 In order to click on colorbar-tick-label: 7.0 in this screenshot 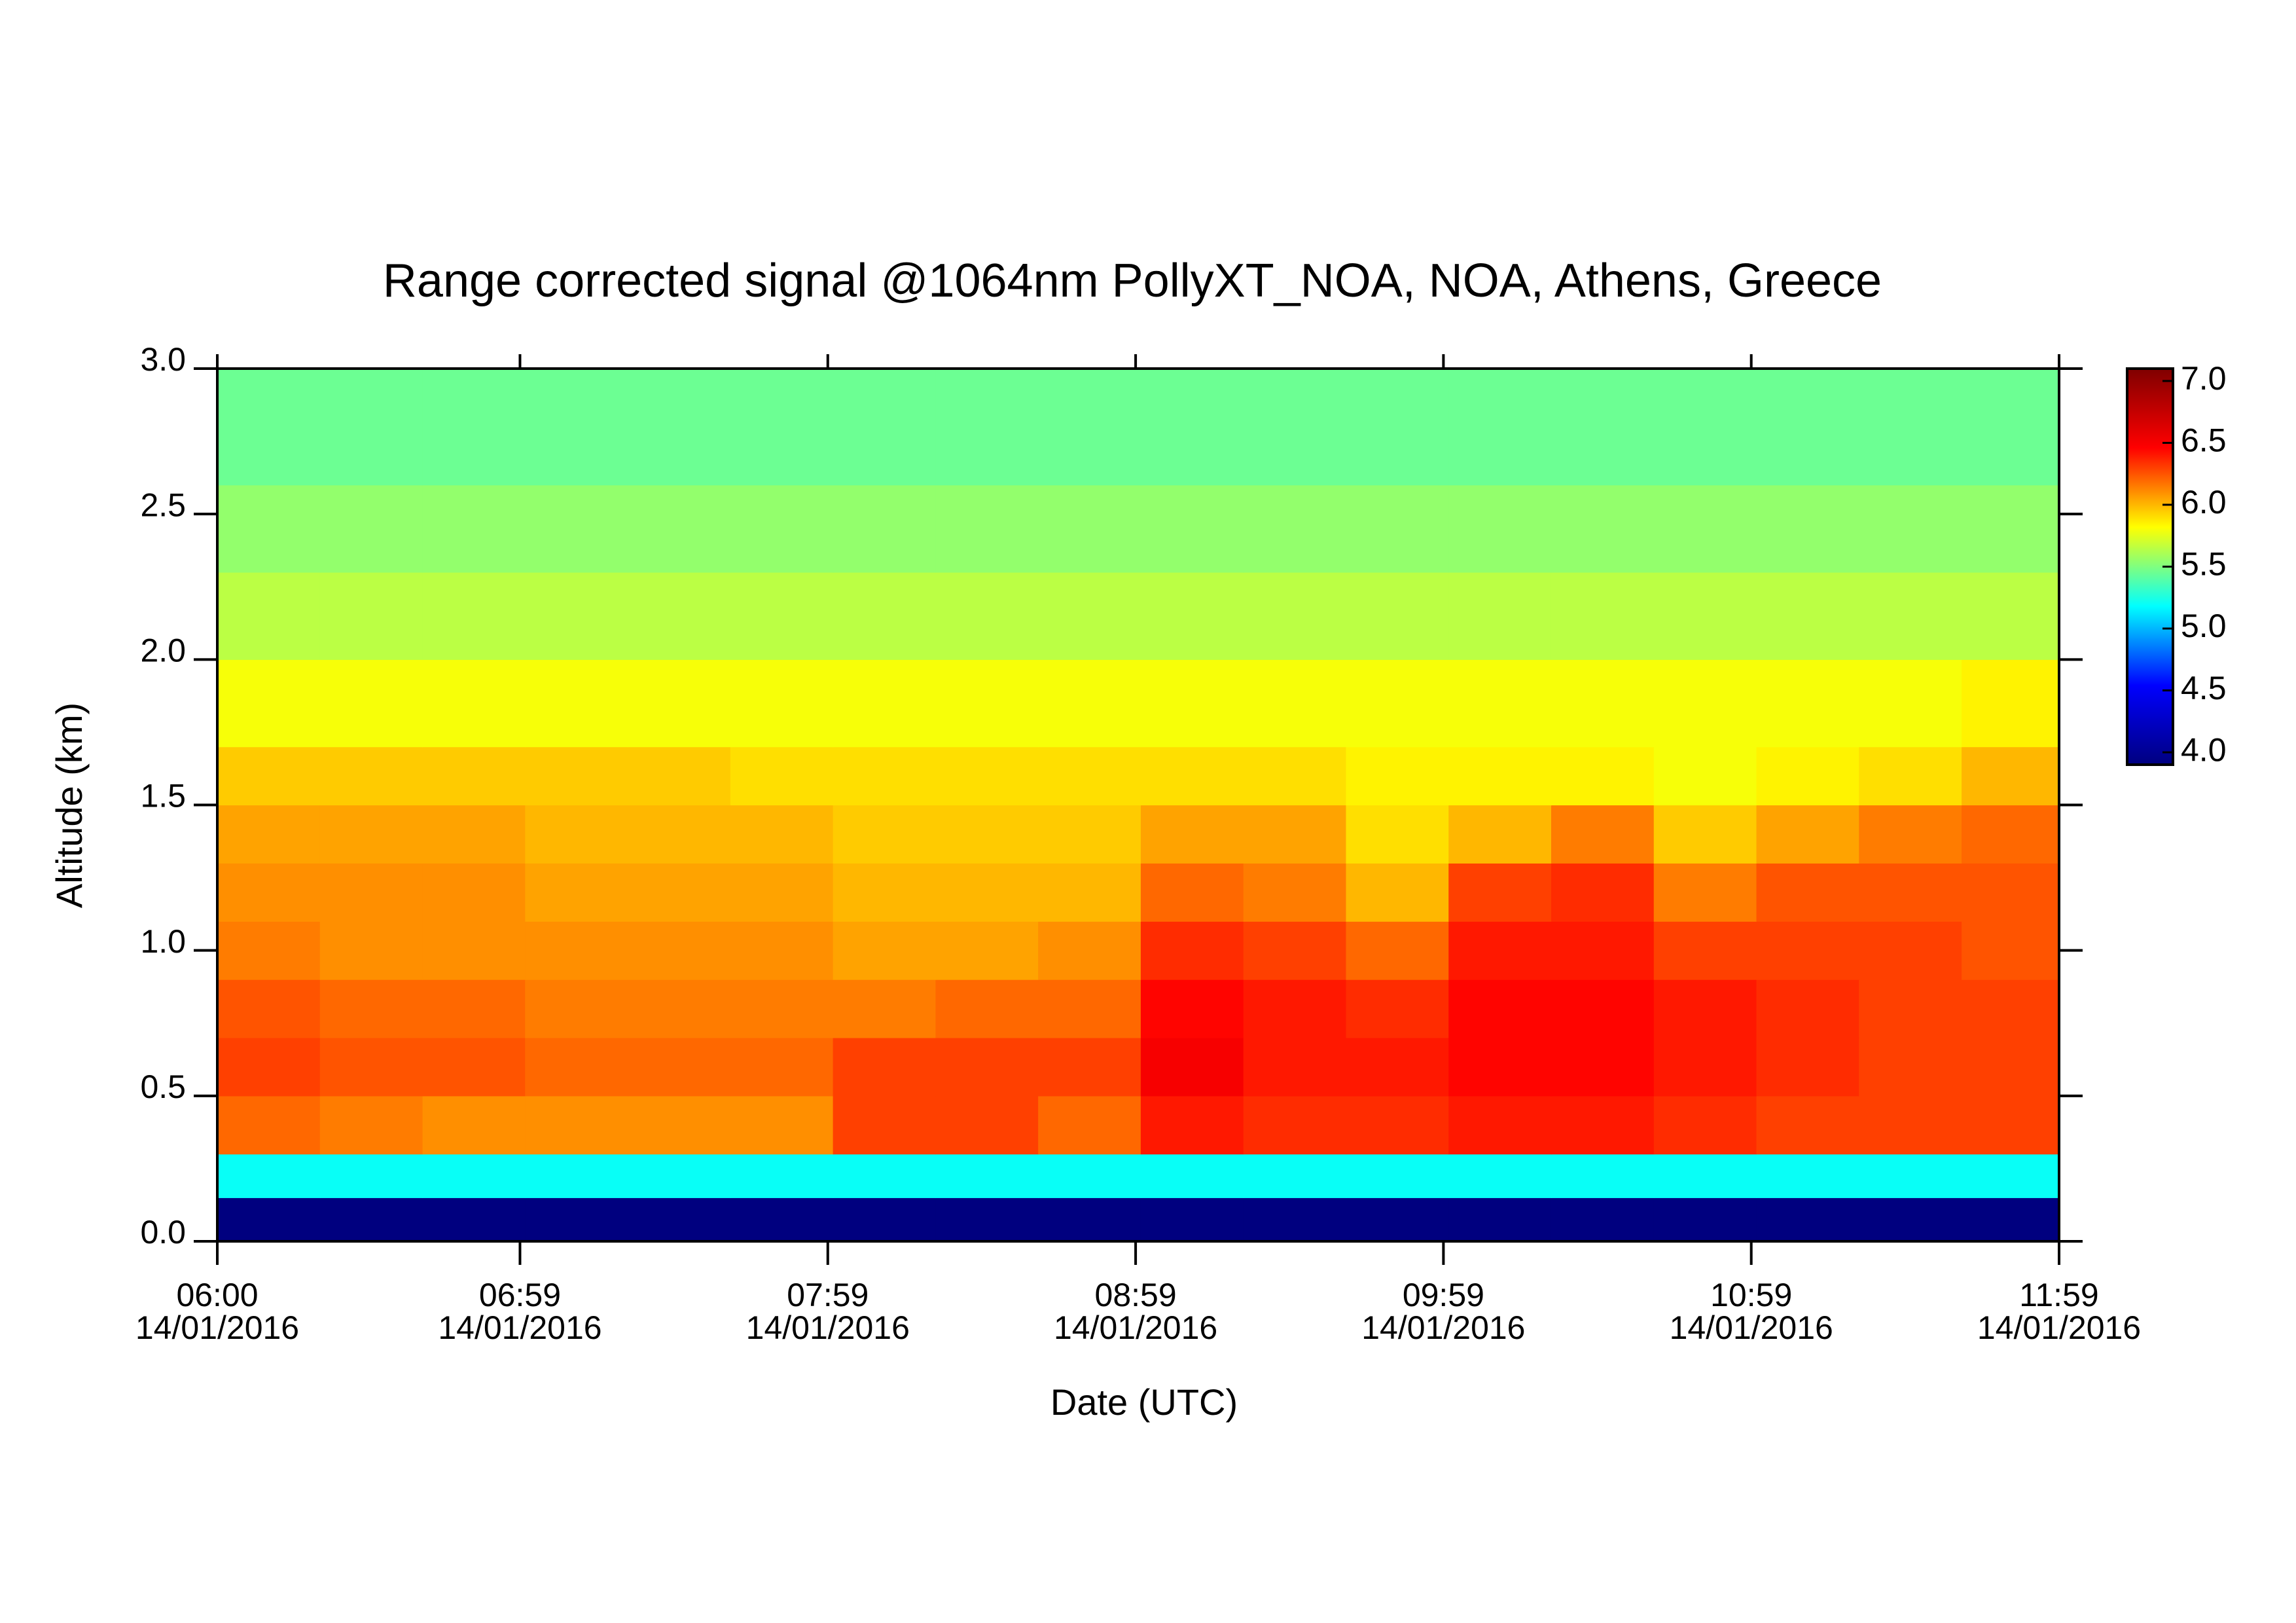, I will do `click(2204, 378)`.